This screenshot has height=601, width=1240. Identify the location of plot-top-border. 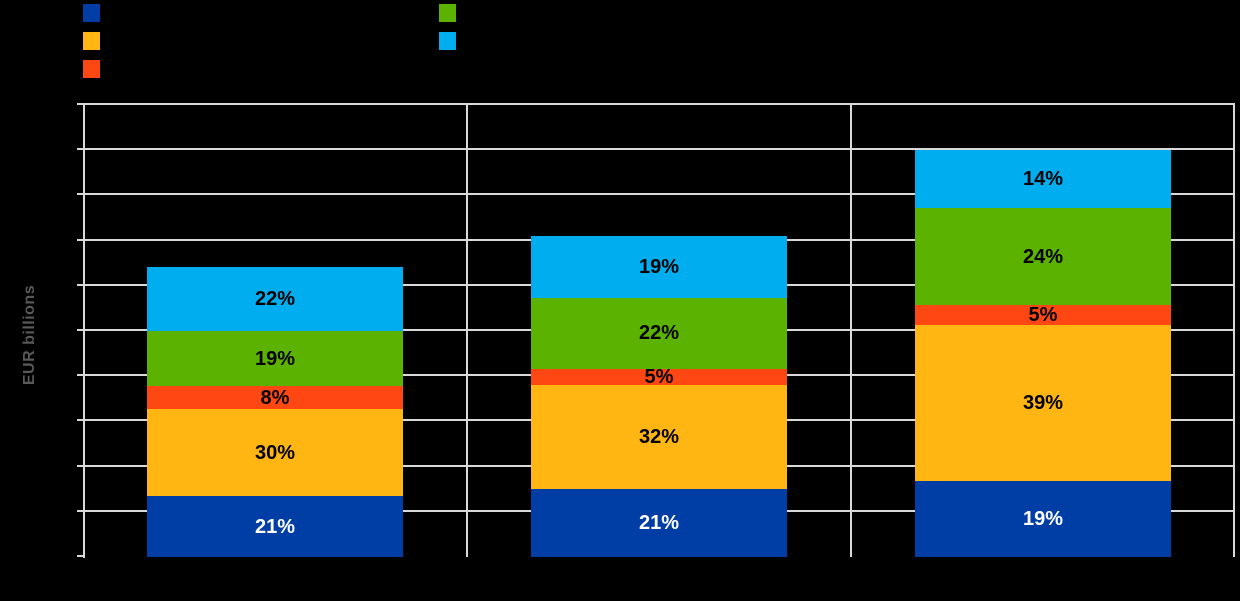
(659, 104).